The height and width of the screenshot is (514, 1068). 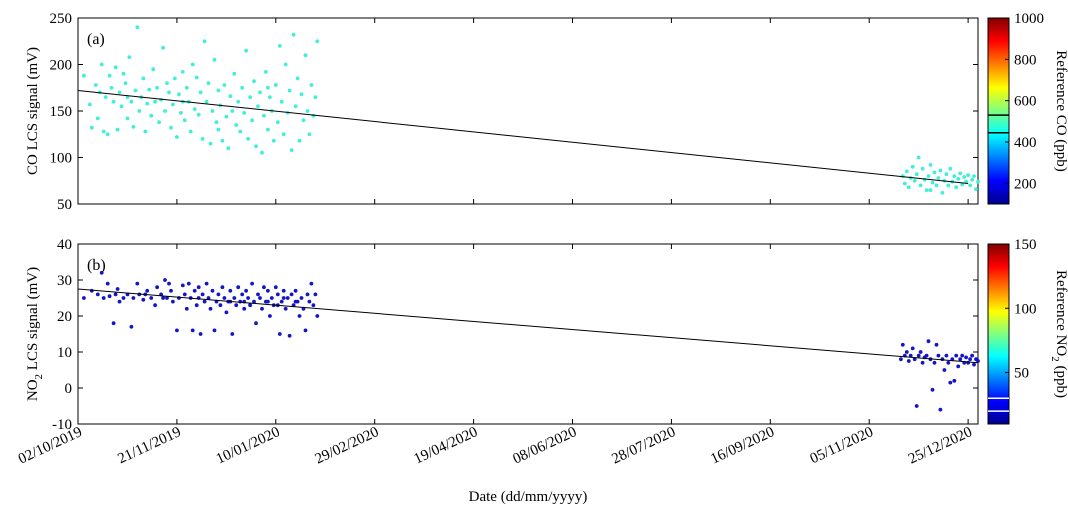 I want to click on colorbar-label: Reference NO2 (ppb), so click(x=1058, y=334).